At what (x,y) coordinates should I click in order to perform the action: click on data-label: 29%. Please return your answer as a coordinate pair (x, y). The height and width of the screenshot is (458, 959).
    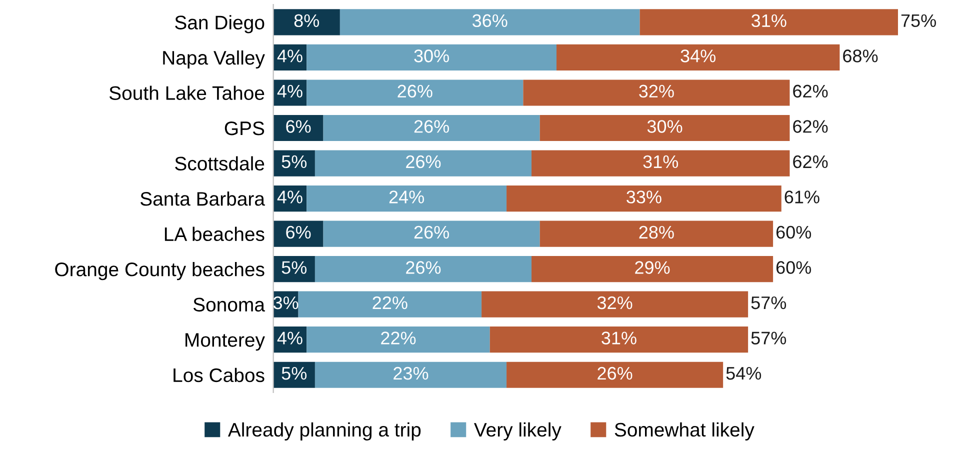
    Looking at the image, I should click on (652, 267).